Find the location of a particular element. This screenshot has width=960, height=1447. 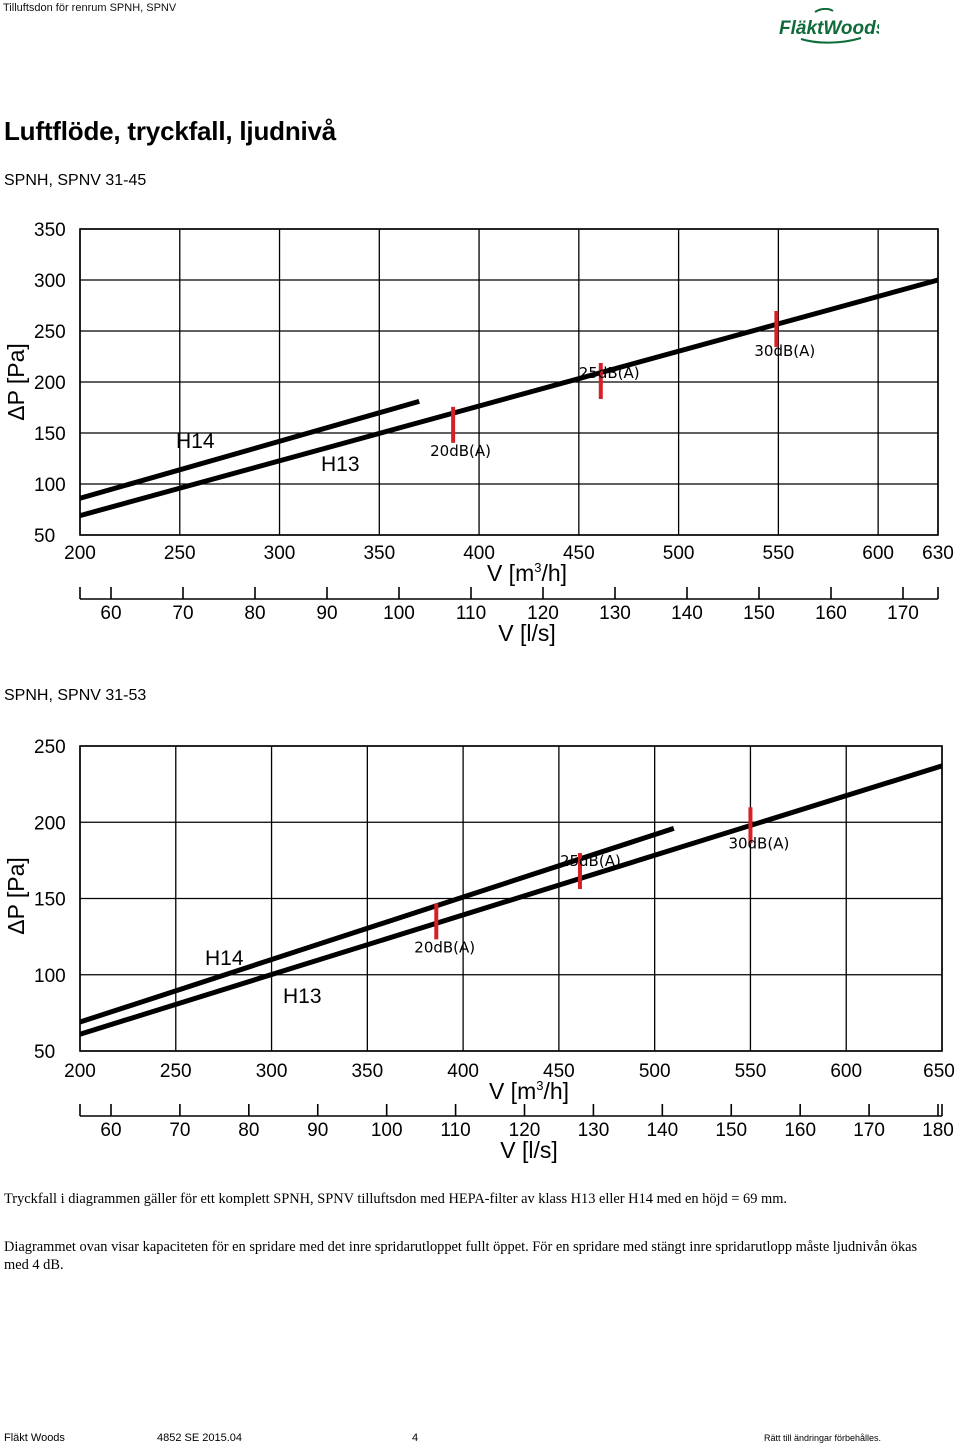

logo-text: FläktWoods is located at coordinates (829, 28).